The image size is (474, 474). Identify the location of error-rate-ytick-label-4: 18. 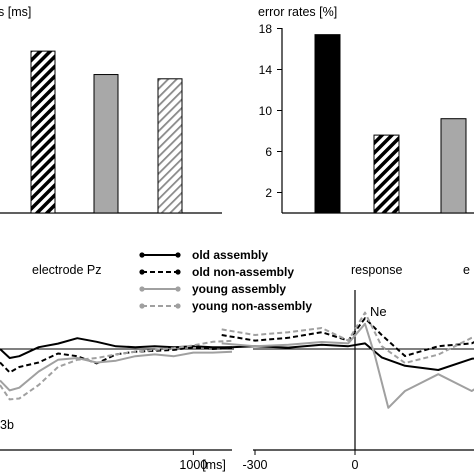
(266, 29).